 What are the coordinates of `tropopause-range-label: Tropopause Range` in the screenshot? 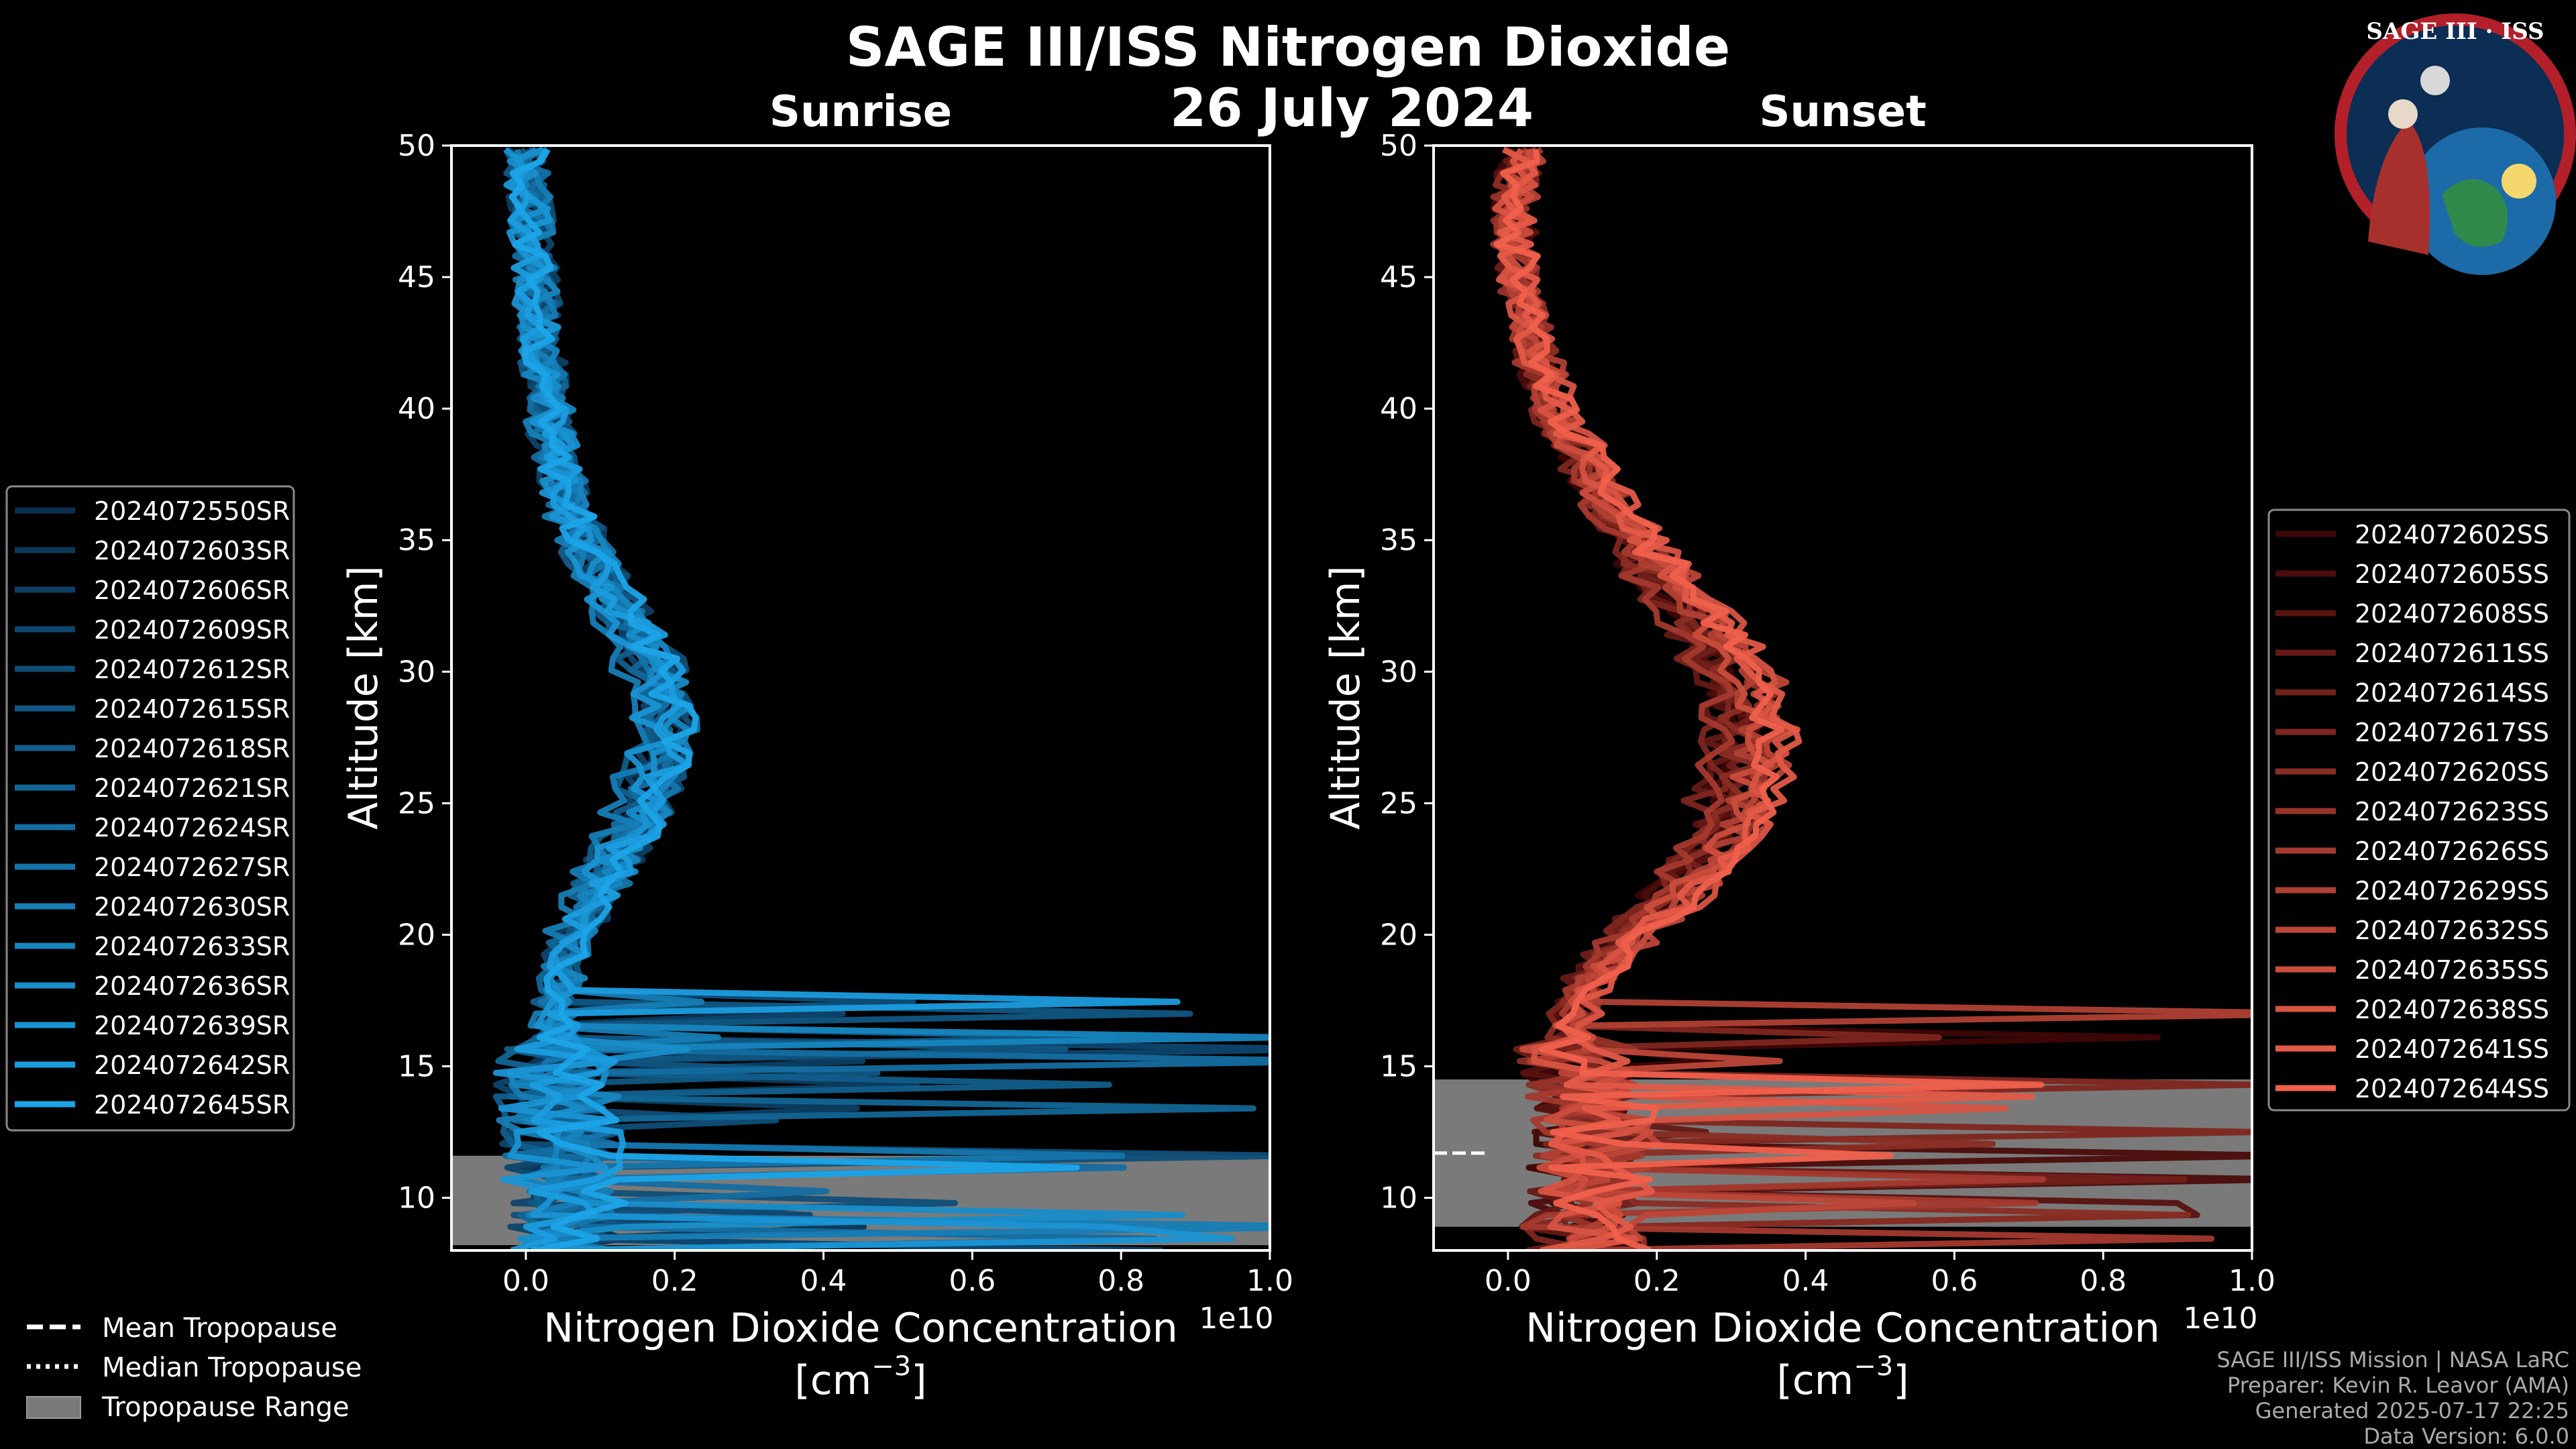 It's located at (225, 1407).